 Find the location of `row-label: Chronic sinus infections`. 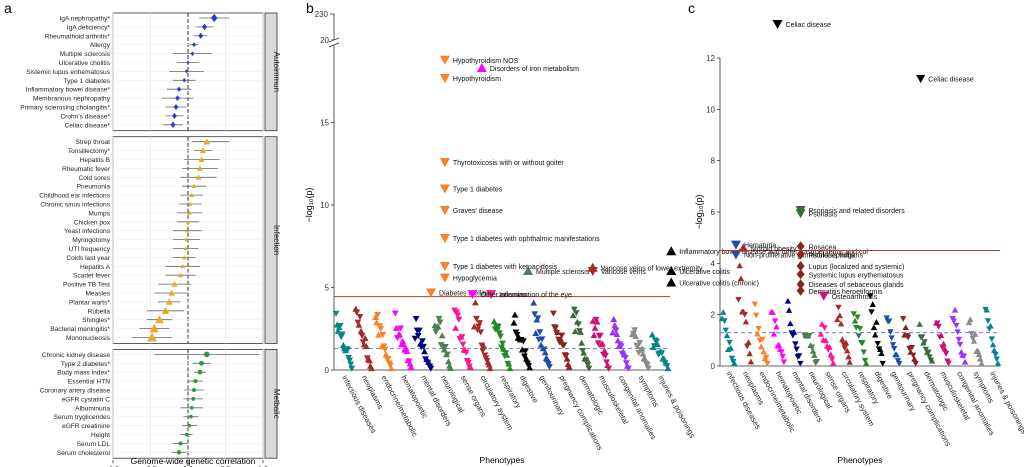

row-label: Chronic sinus infections is located at coordinates (75, 205).